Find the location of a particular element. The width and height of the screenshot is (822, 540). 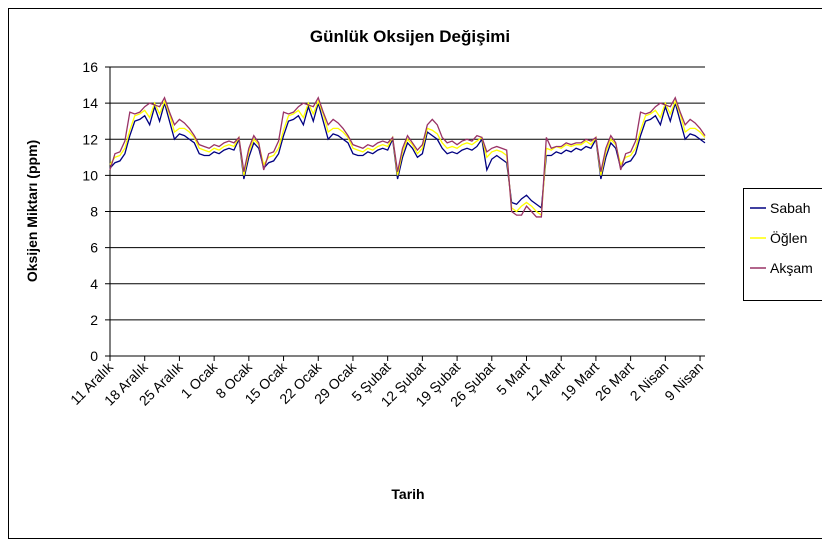

y-tick-label: 12 is located at coordinates (90, 139).